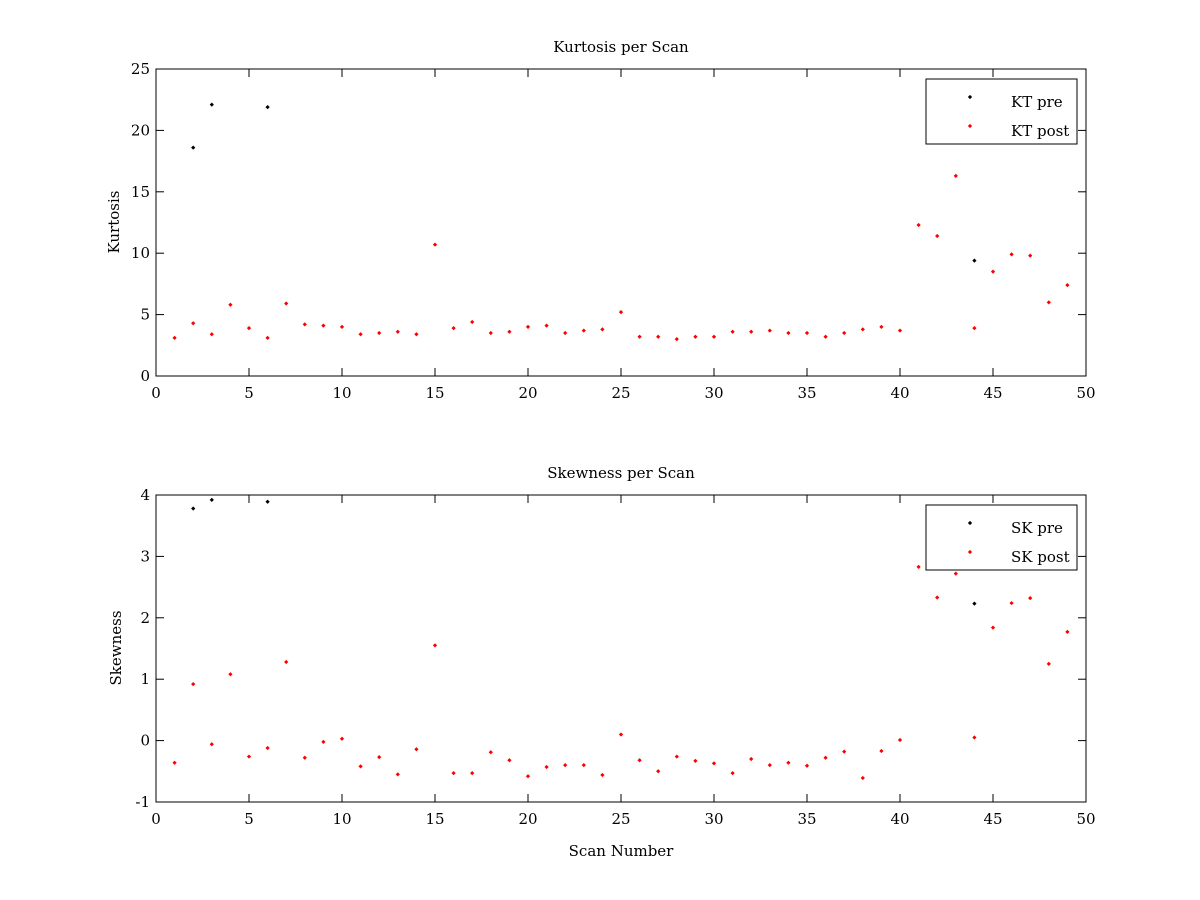 This screenshot has height=900, width=1200. What do you see at coordinates (713, 393) in the screenshot?
I see `kurtosis-x-tick-label: 30` at bounding box center [713, 393].